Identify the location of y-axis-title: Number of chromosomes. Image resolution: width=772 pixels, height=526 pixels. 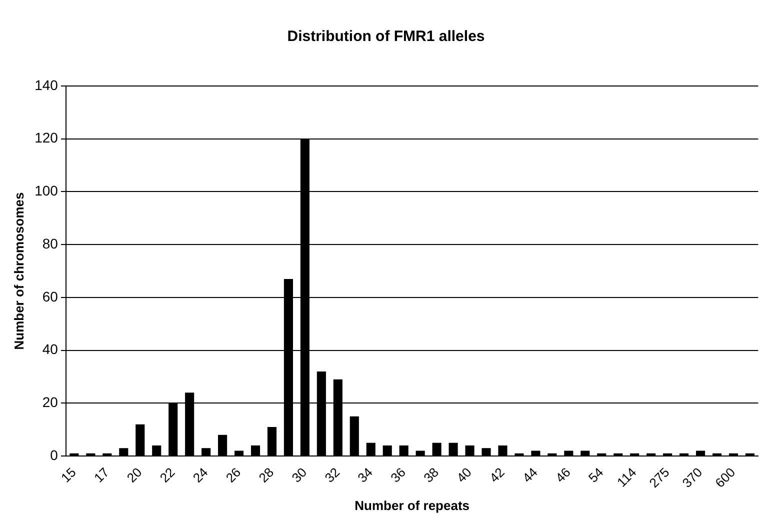
(18, 271).